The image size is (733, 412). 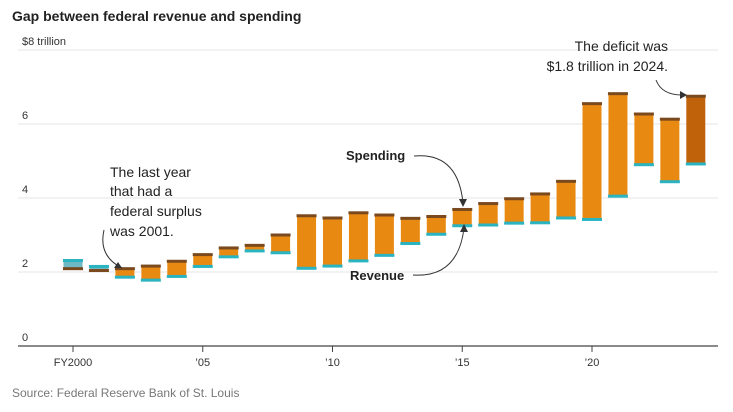 What do you see at coordinates (695, 96) in the screenshot?
I see `spending-cap-2024` at bounding box center [695, 96].